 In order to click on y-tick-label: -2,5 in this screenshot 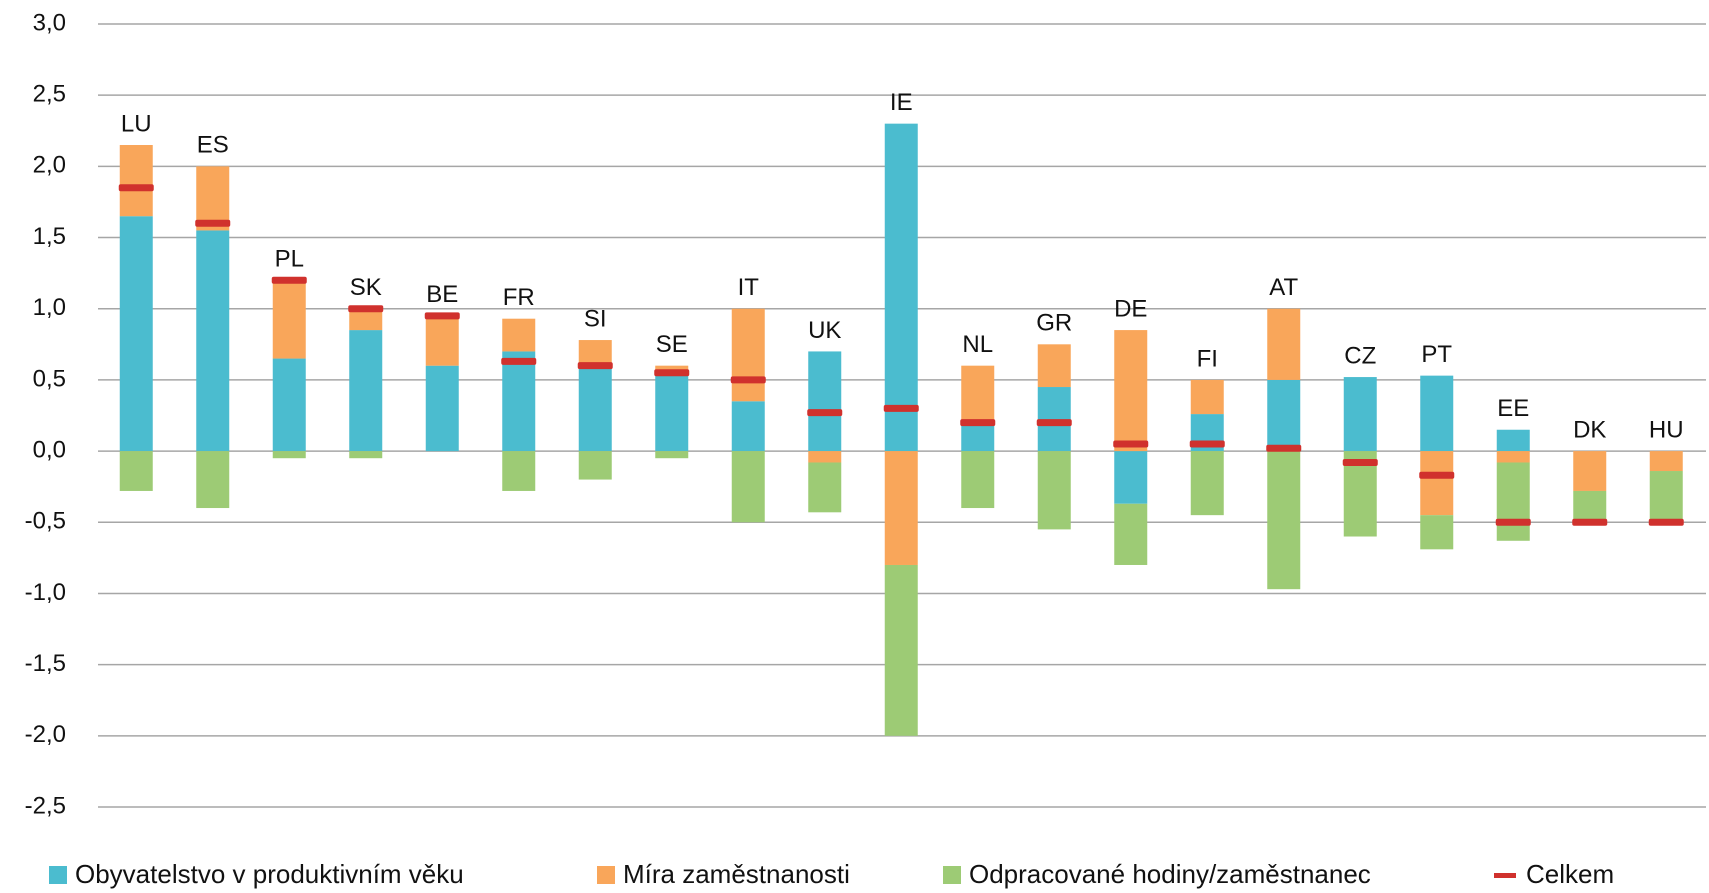, I will do `click(45, 805)`.